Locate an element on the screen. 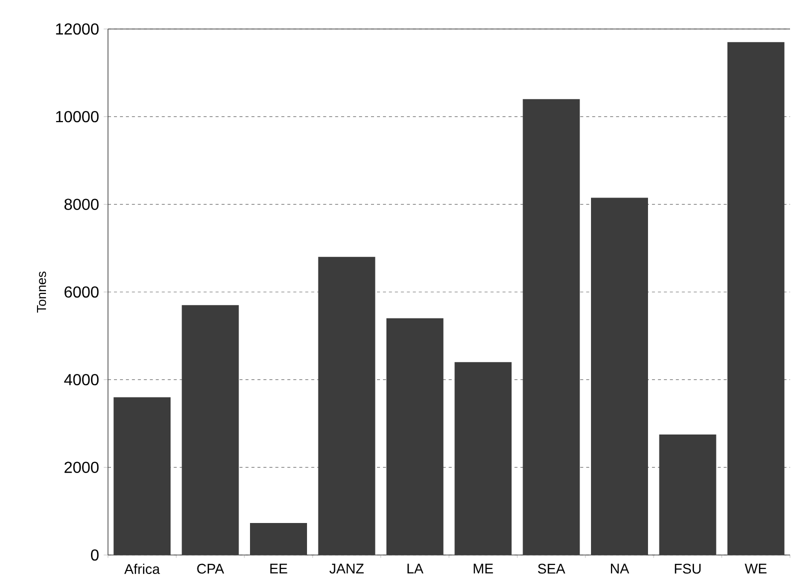 The width and height of the screenshot is (799, 584). x-tick-label: EE is located at coordinates (279, 569).